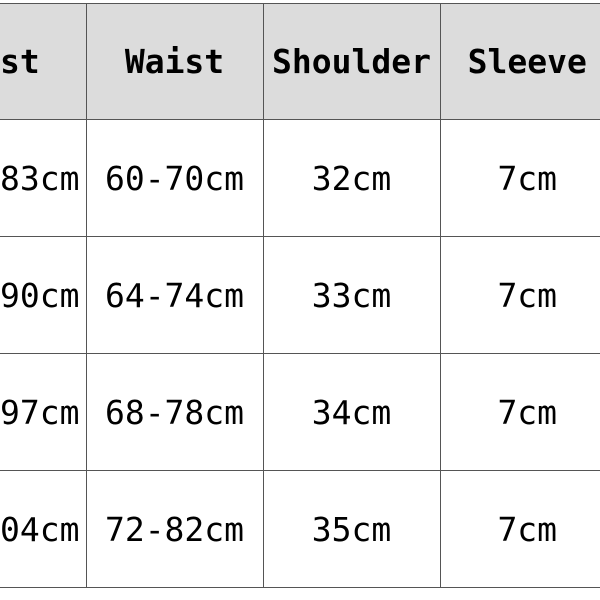 The width and height of the screenshot is (600, 600). What do you see at coordinates (43, 412) in the screenshot?
I see `cell-bust: 97cm` at bounding box center [43, 412].